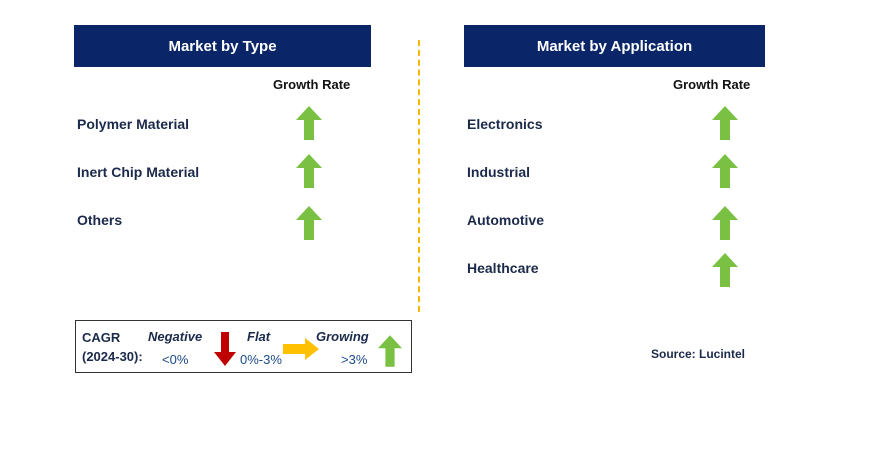 The width and height of the screenshot is (893, 460). Describe the element at coordinates (503, 268) in the screenshot. I see `application-item-label: Healthcare` at that location.